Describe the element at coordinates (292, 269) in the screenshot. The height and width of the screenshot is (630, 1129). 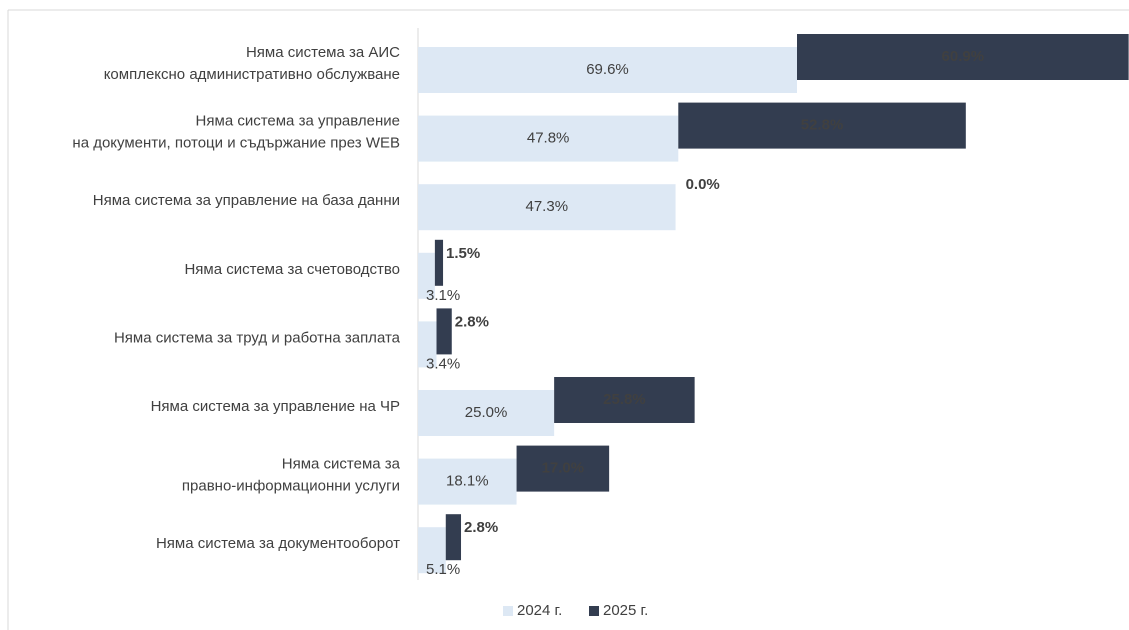
I see `category-label: Няма система за счетоводство` at that location.